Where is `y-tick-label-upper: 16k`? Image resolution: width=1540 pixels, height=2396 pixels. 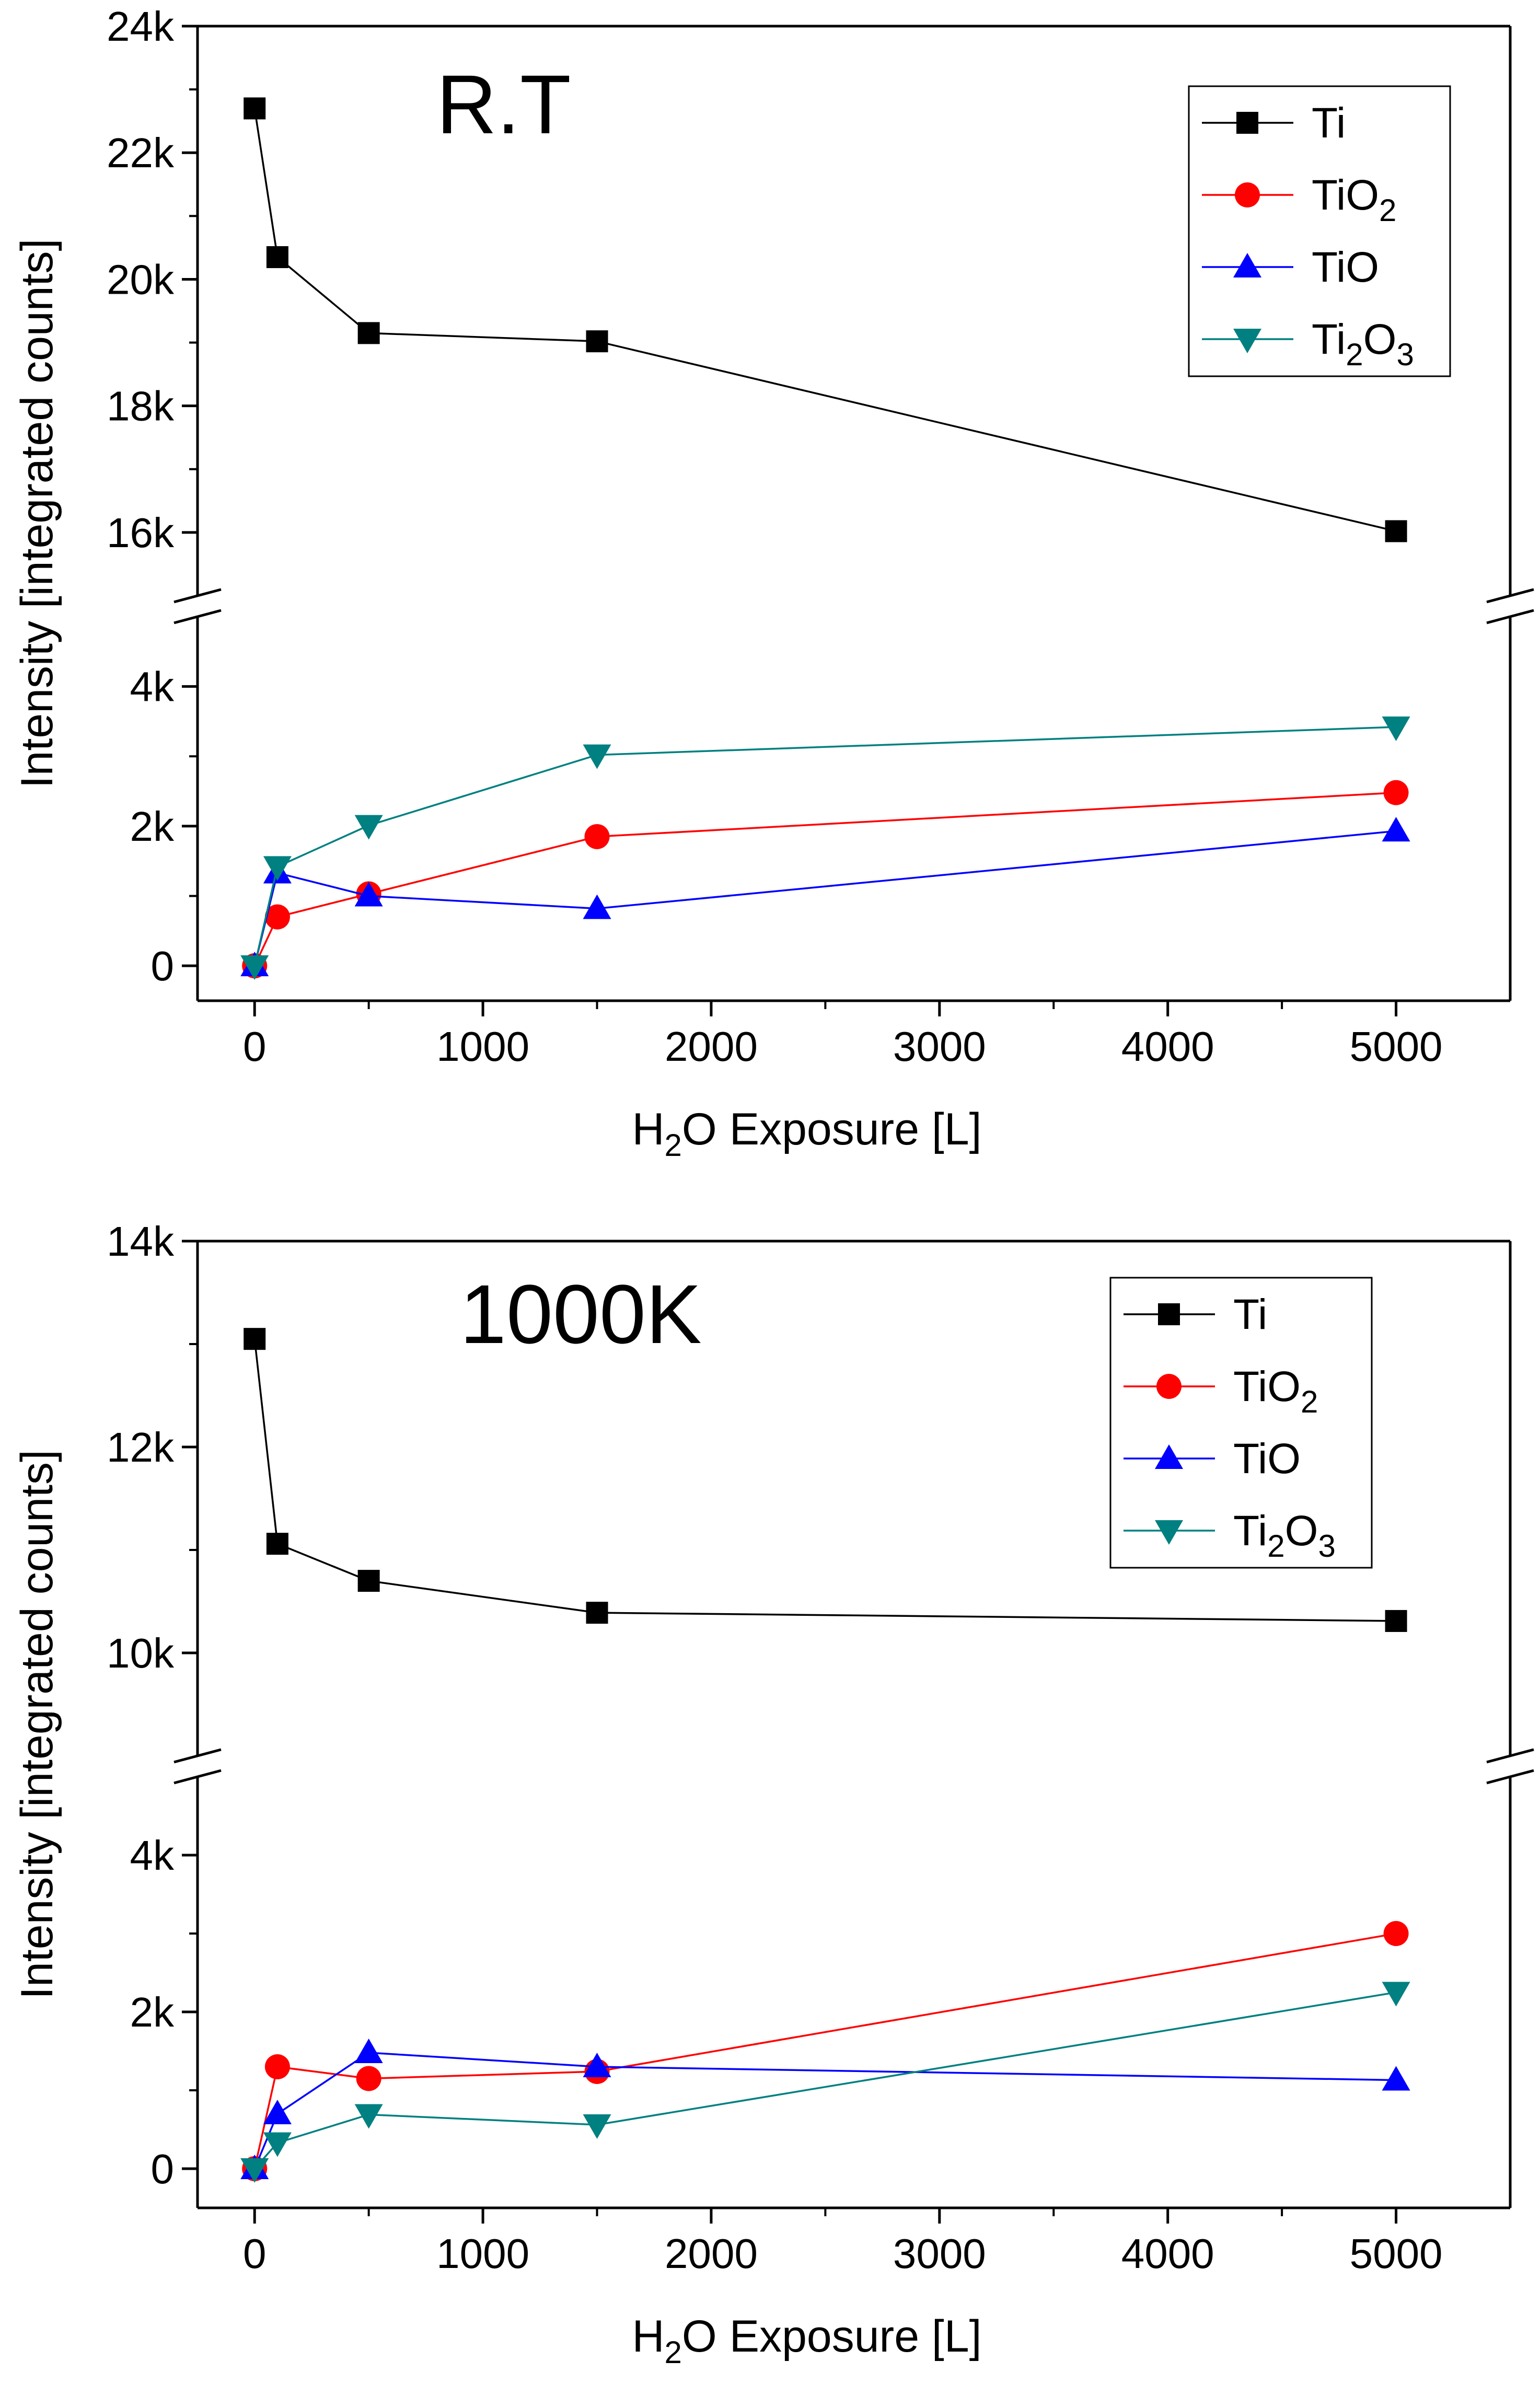 y-tick-label-upper: 16k is located at coordinates (141, 533).